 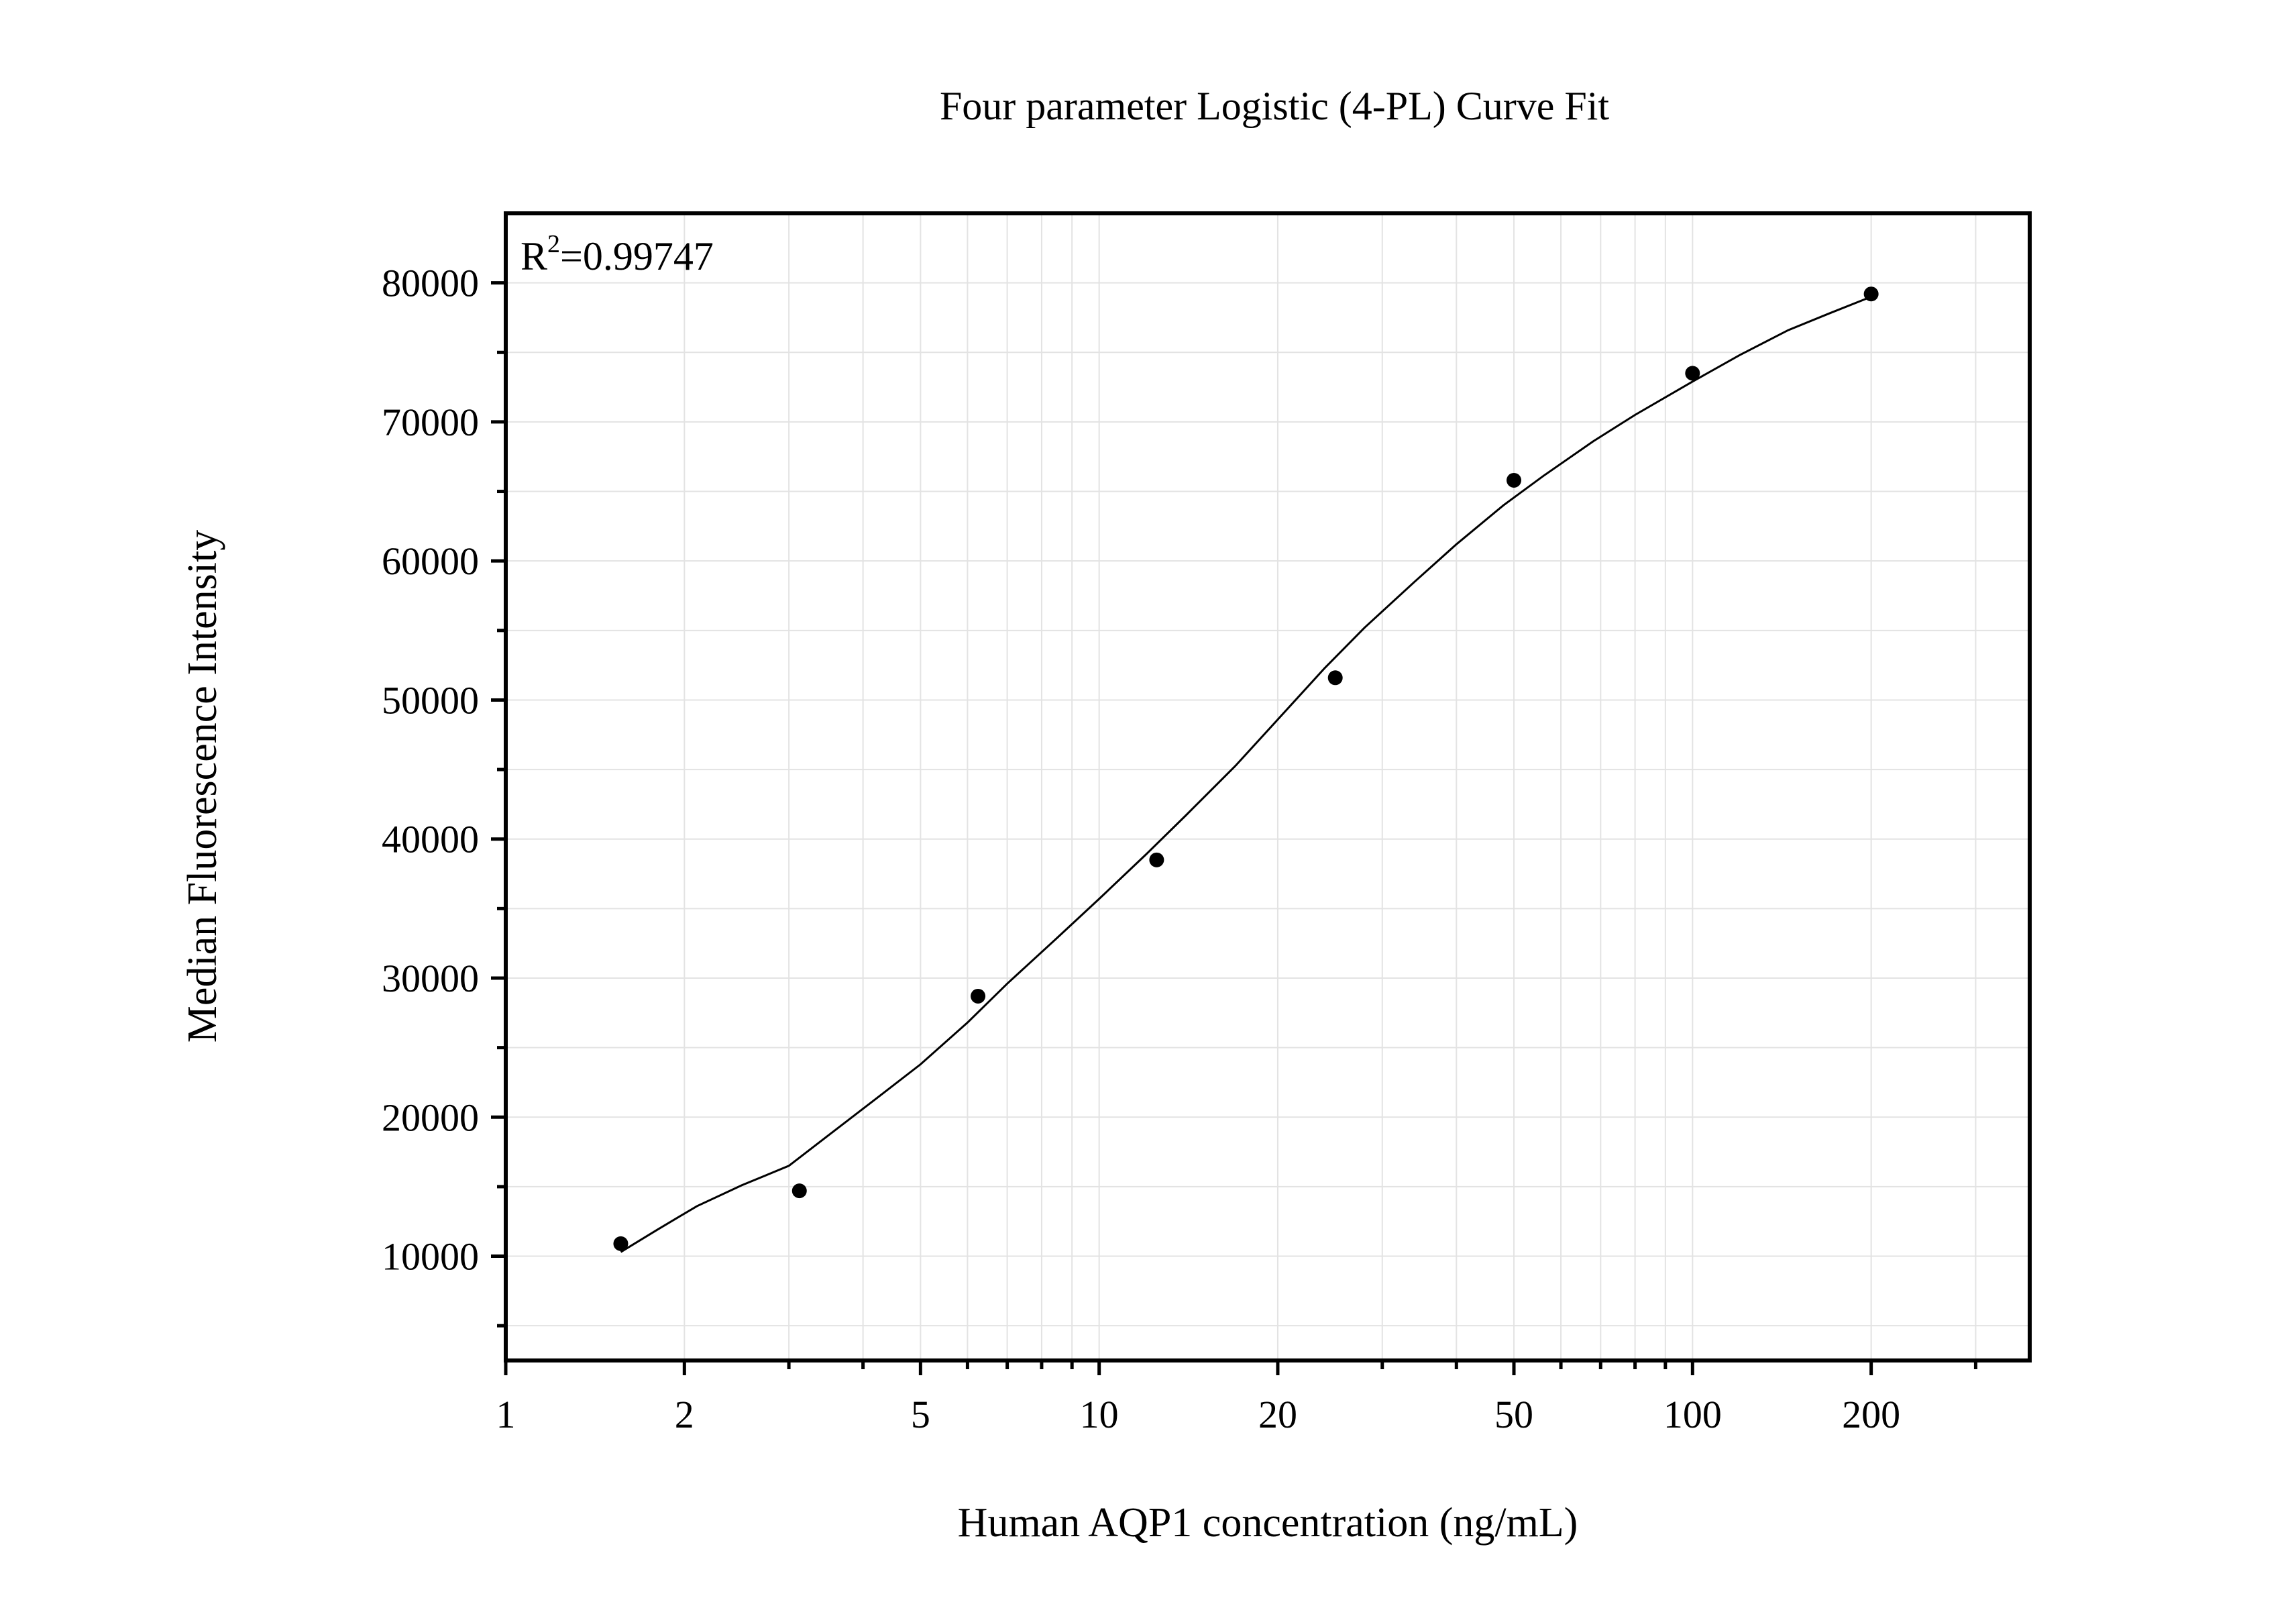 I want to click on x-tick-label: 2, so click(x=684, y=1414).